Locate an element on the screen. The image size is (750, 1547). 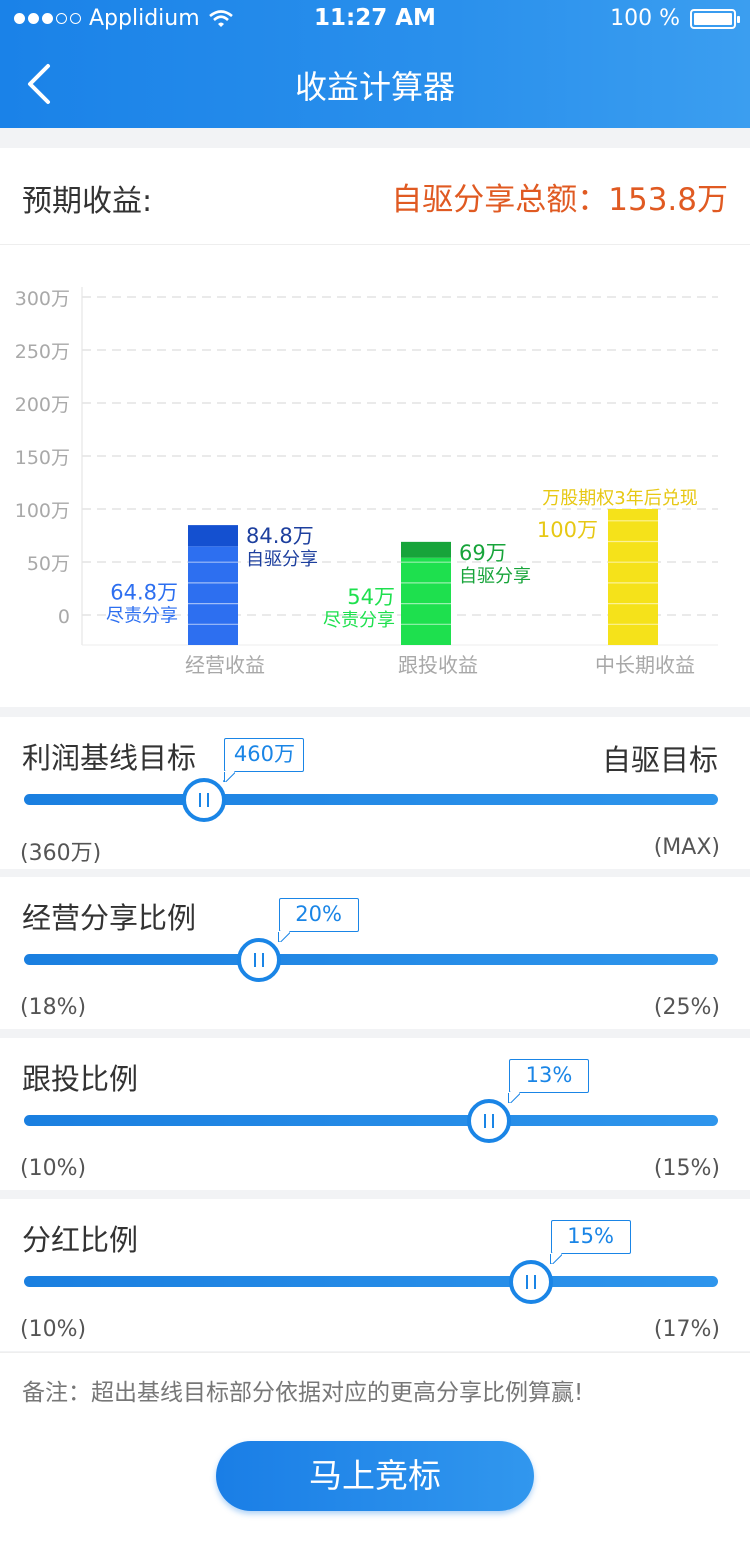
slider-value: 460万 is located at coordinates (264, 754).